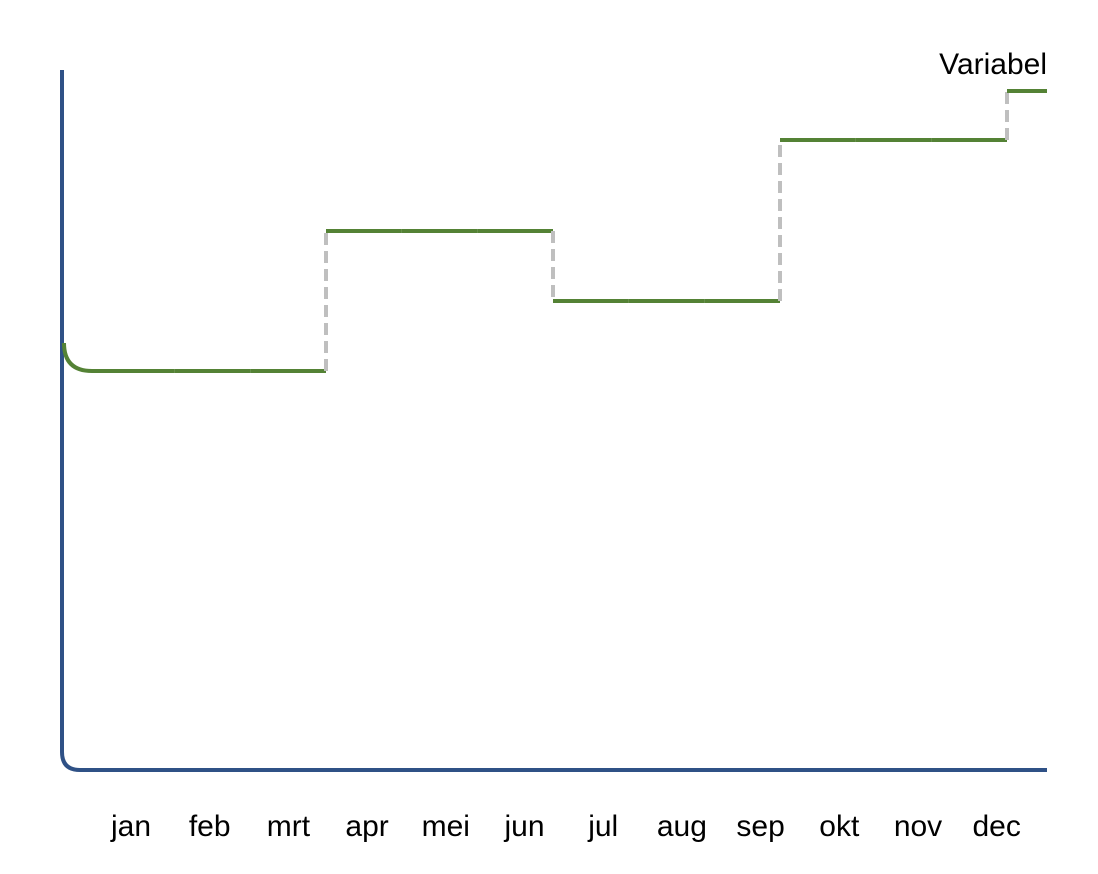  Describe the element at coordinates (130, 826) in the screenshot. I see `x-tick-label: jan` at that location.